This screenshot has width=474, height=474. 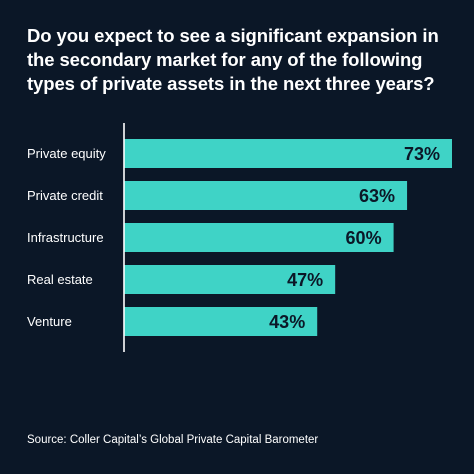 What do you see at coordinates (65, 237) in the screenshot?
I see `category-label: Infrastructure` at bounding box center [65, 237].